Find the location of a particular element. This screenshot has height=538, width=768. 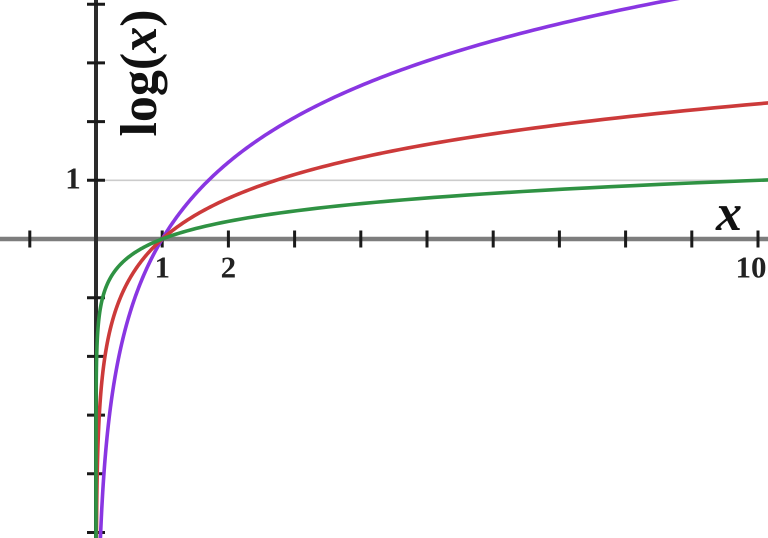

x-tick-label-2: 2 is located at coordinates (228, 267).